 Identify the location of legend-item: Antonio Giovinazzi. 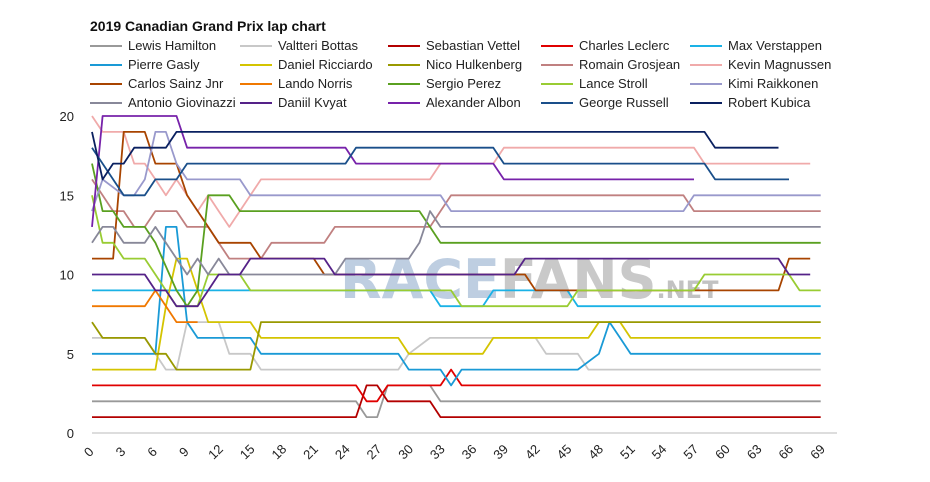
(163, 102).